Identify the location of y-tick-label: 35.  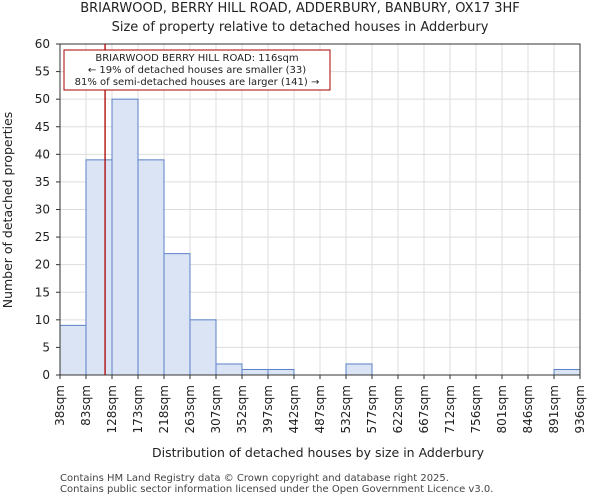
(42, 182).